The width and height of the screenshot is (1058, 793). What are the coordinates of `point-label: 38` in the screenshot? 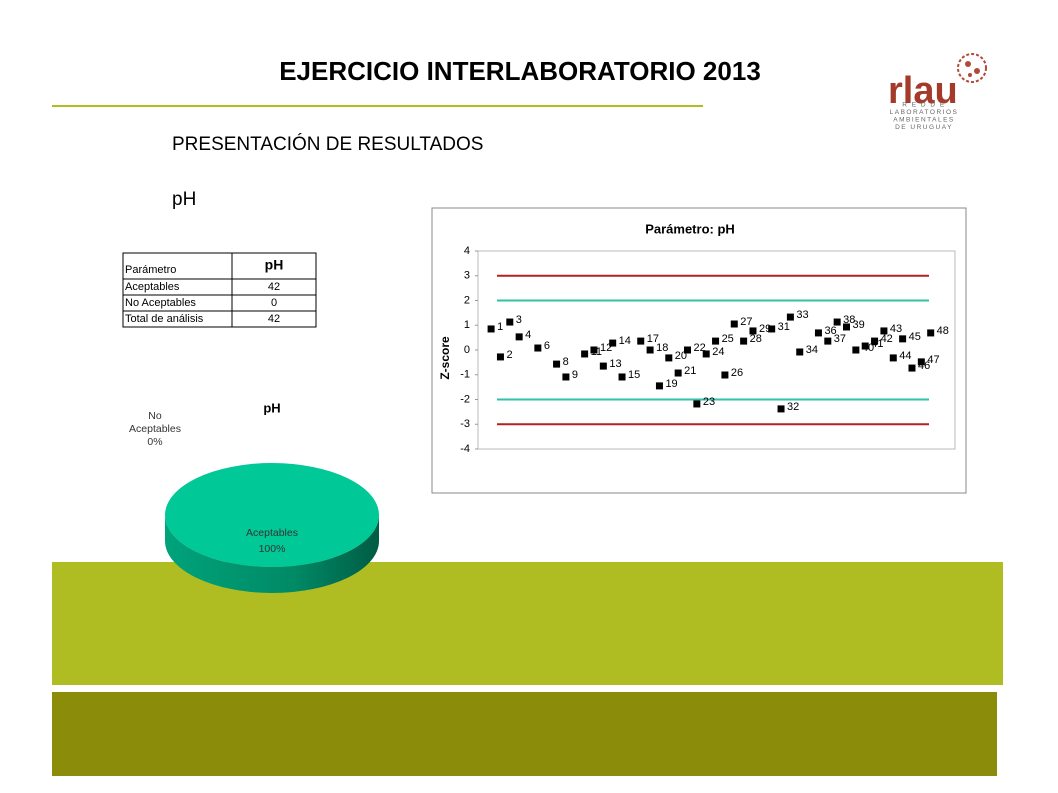 It's located at (849, 320).